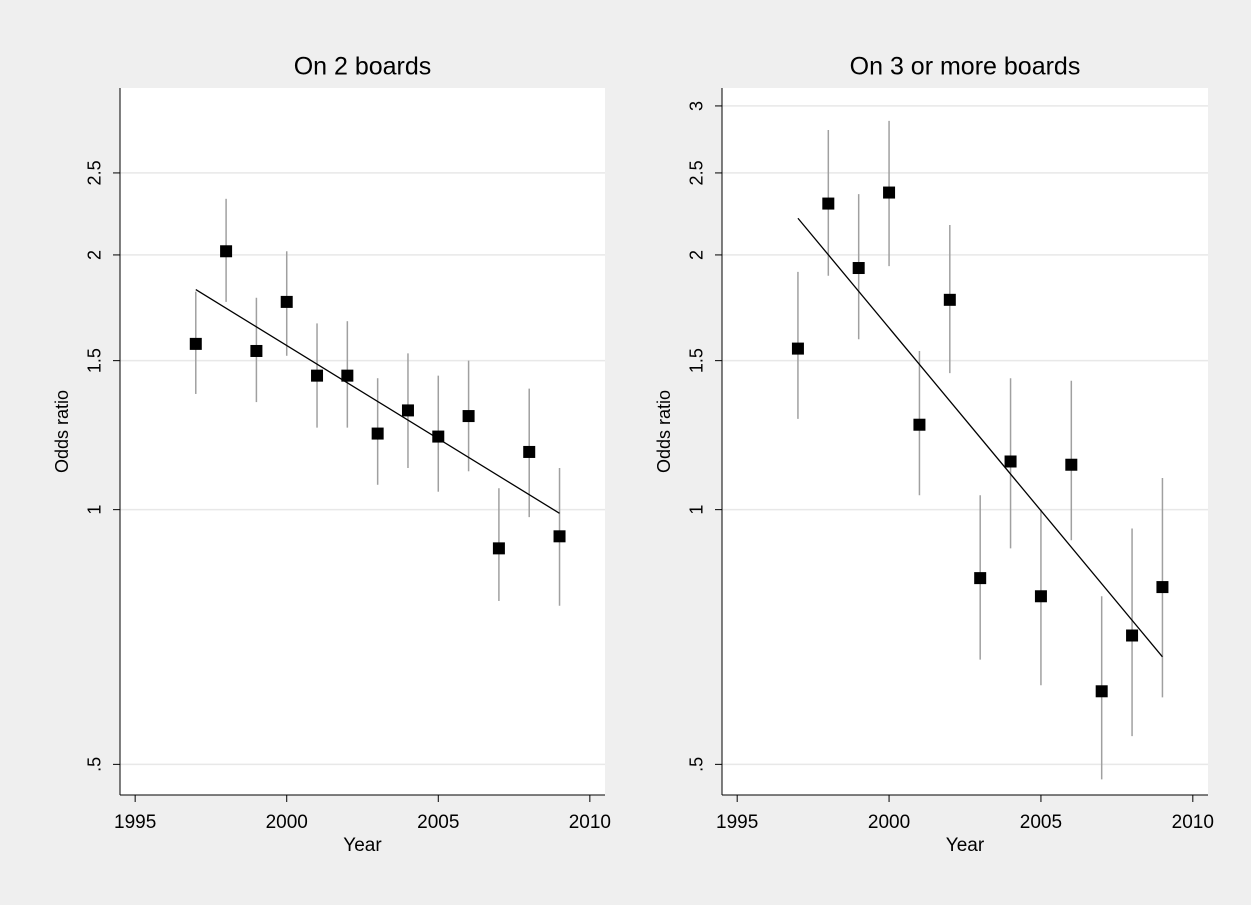  I want to click on chart-title: On 3 or more boards, so click(965, 67).